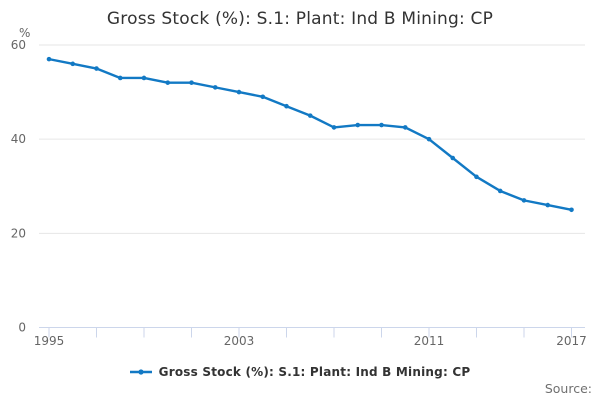  Describe the element at coordinates (49, 341) in the screenshot. I see `x-tick-label: 1995` at that location.